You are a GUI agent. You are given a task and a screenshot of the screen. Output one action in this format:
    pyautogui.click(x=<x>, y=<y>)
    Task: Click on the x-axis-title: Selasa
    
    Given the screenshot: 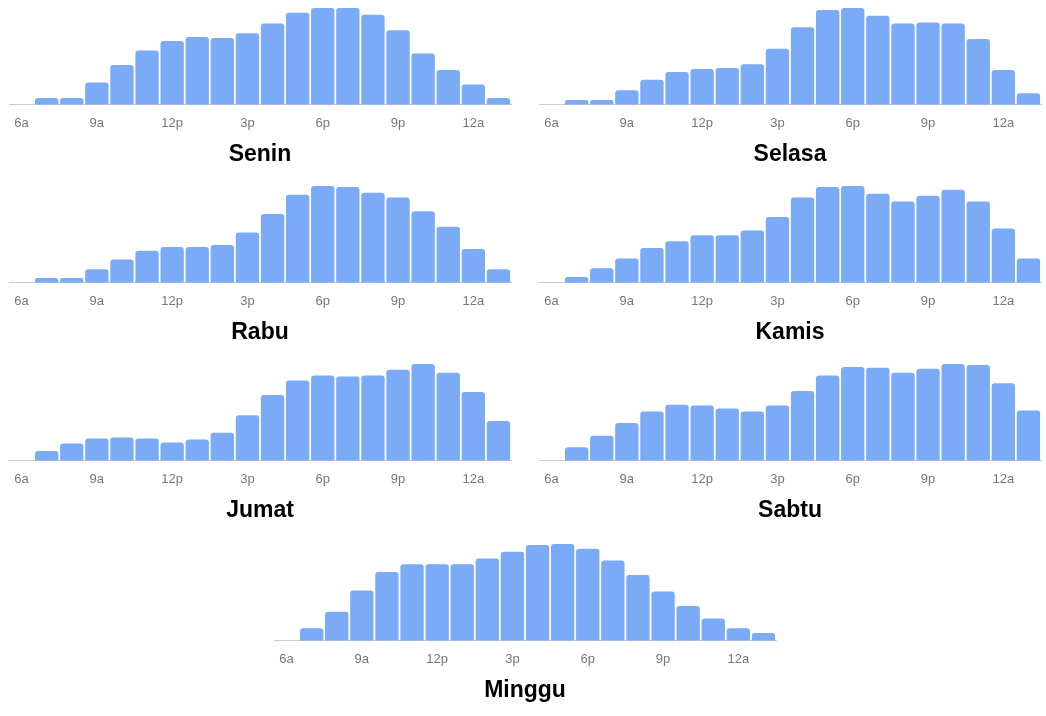 What is the action you would take?
    pyautogui.click(x=790, y=152)
    